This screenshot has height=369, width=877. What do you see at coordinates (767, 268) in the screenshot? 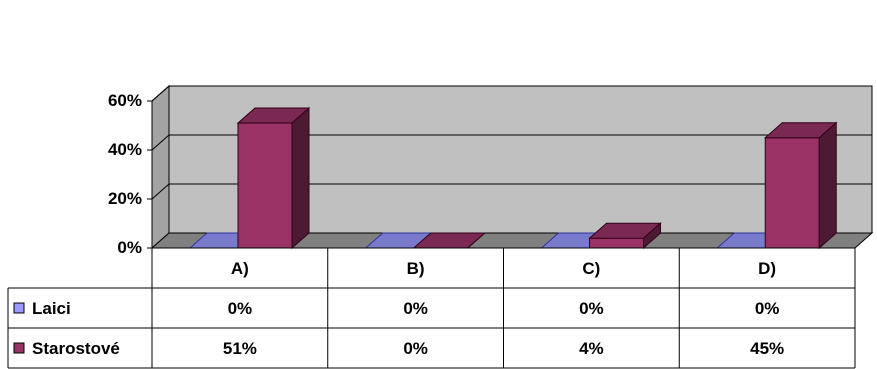
I see `x-category-label: D)` at bounding box center [767, 268].